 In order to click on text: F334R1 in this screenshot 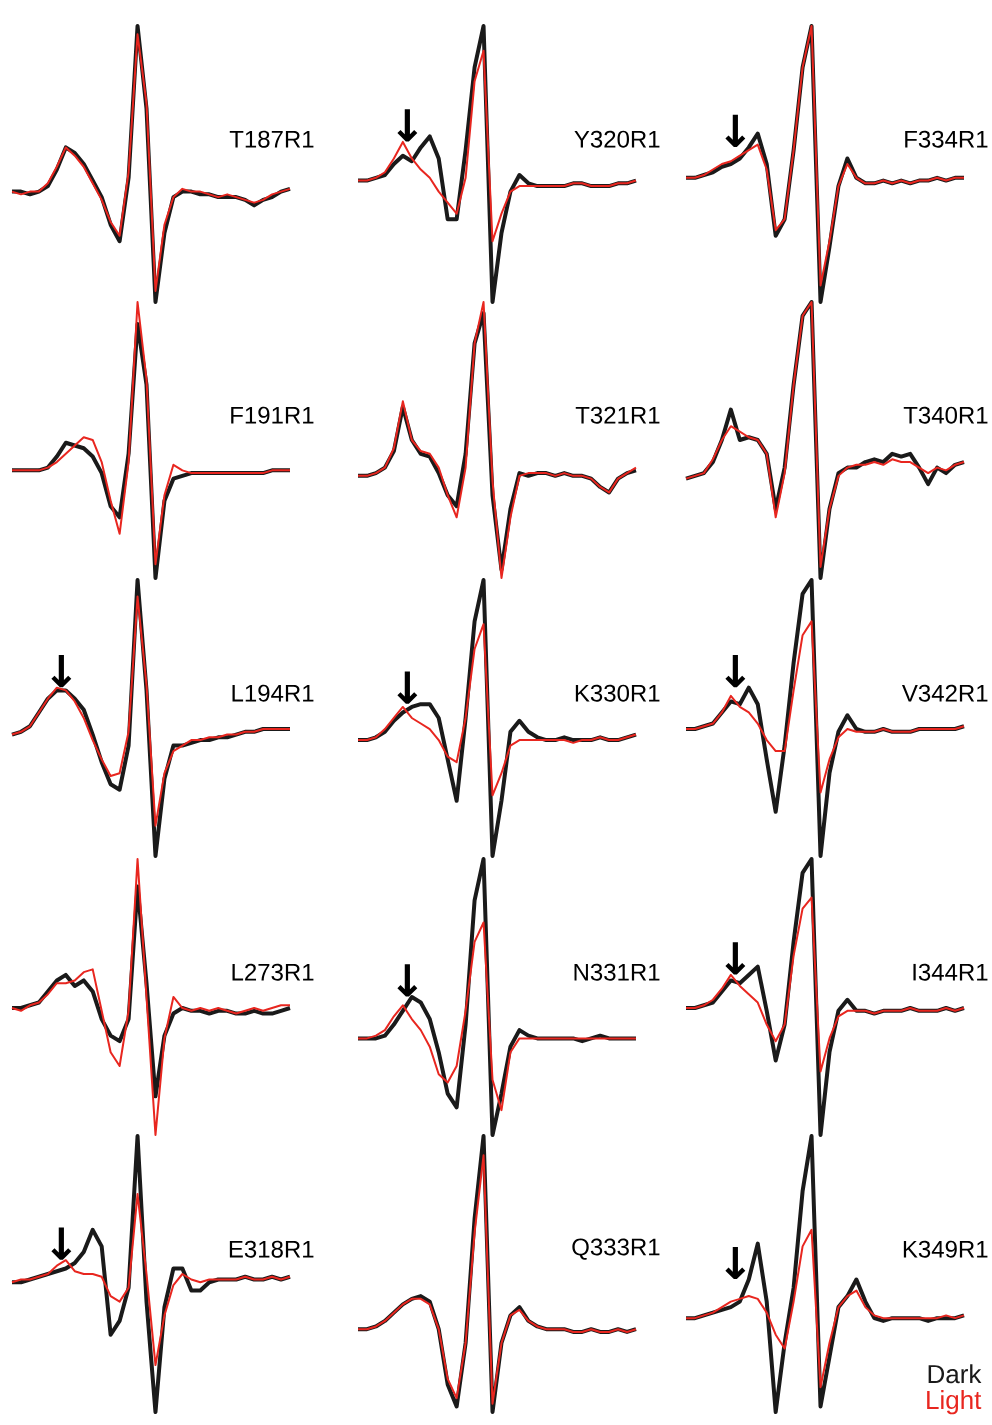, I will do `click(946, 139)`.